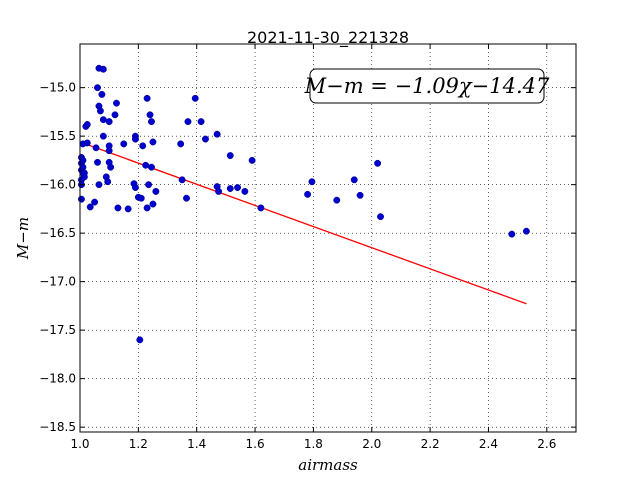  Describe the element at coordinates (57, 233) in the screenshot. I see `y-tick-label: −16.5` at that location.